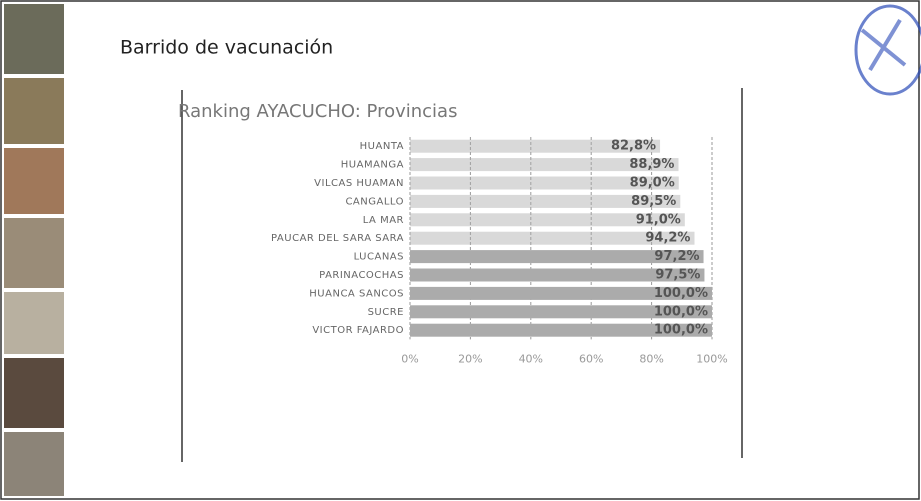  Describe the element at coordinates (531, 358) in the screenshot. I see `x-tick-label: 40%` at that location.